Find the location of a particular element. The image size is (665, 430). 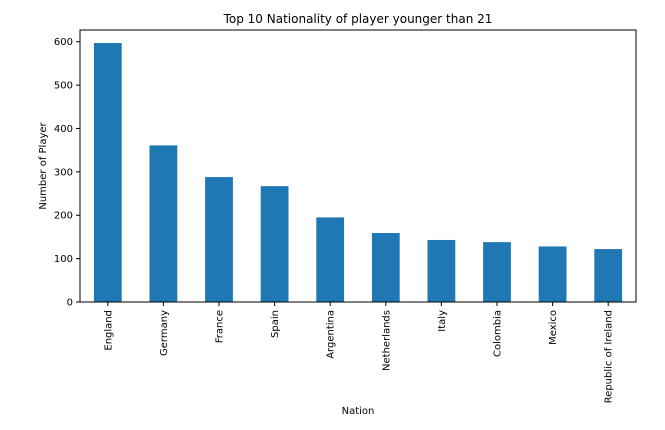

y-tick-label: 400 is located at coordinates (63, 129).